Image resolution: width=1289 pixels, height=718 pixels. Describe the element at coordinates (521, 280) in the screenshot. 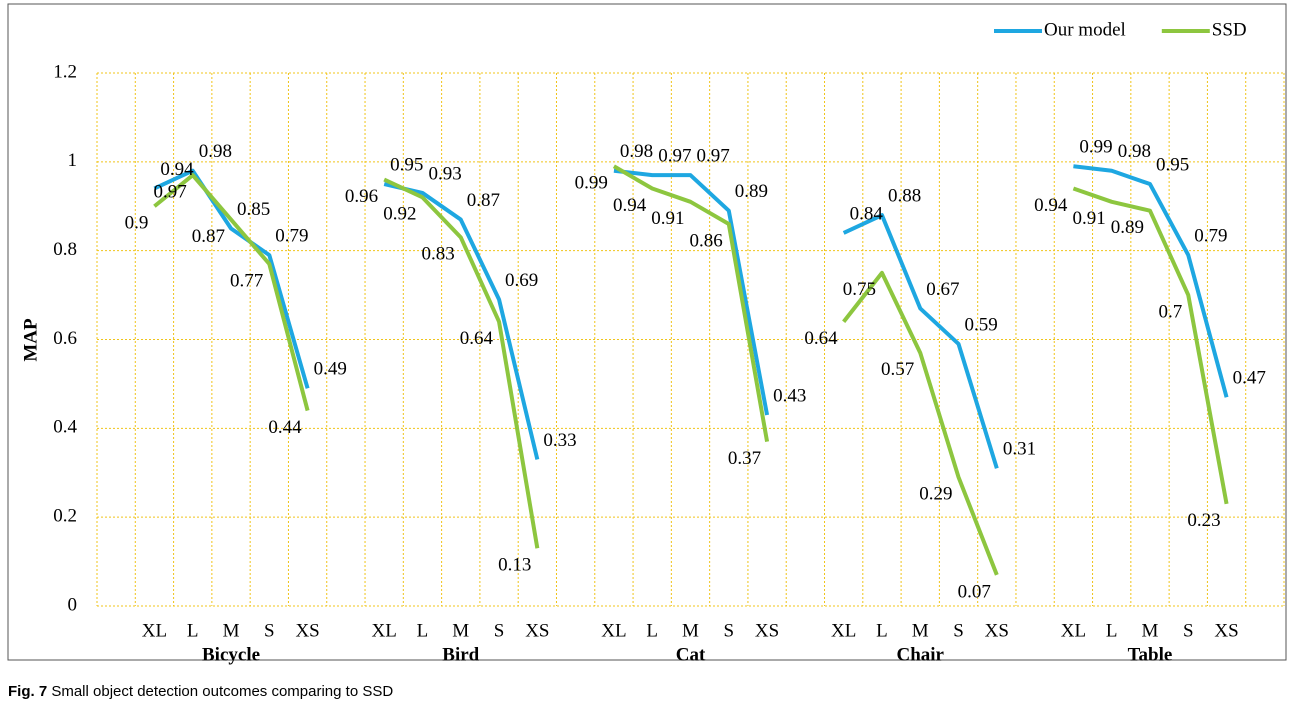

I see `data-label: 0.69` at that location.